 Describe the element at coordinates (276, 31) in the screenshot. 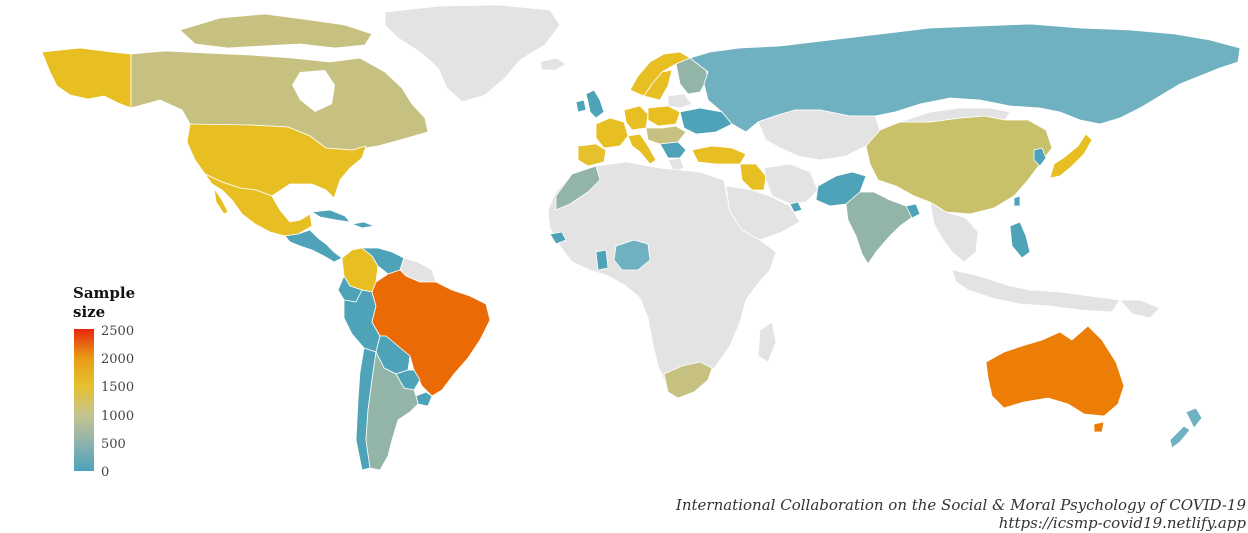

I see `region-canada-arctic` at that location.